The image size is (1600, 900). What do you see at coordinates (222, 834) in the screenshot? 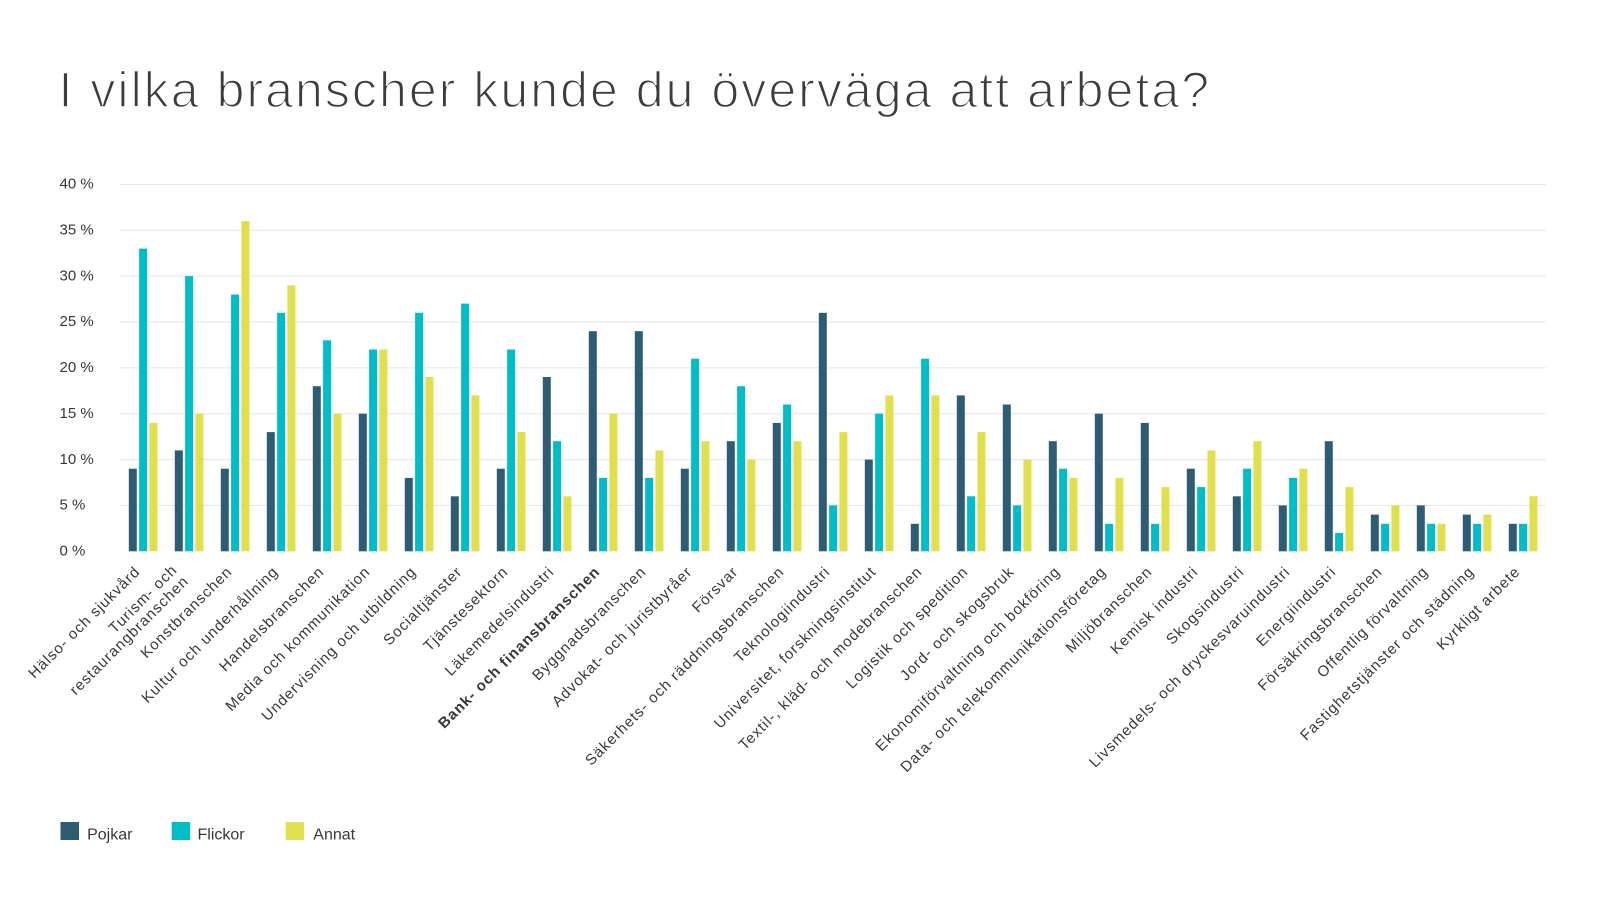
I see `svg-text: Flickor` at bounding box center [222, 834].